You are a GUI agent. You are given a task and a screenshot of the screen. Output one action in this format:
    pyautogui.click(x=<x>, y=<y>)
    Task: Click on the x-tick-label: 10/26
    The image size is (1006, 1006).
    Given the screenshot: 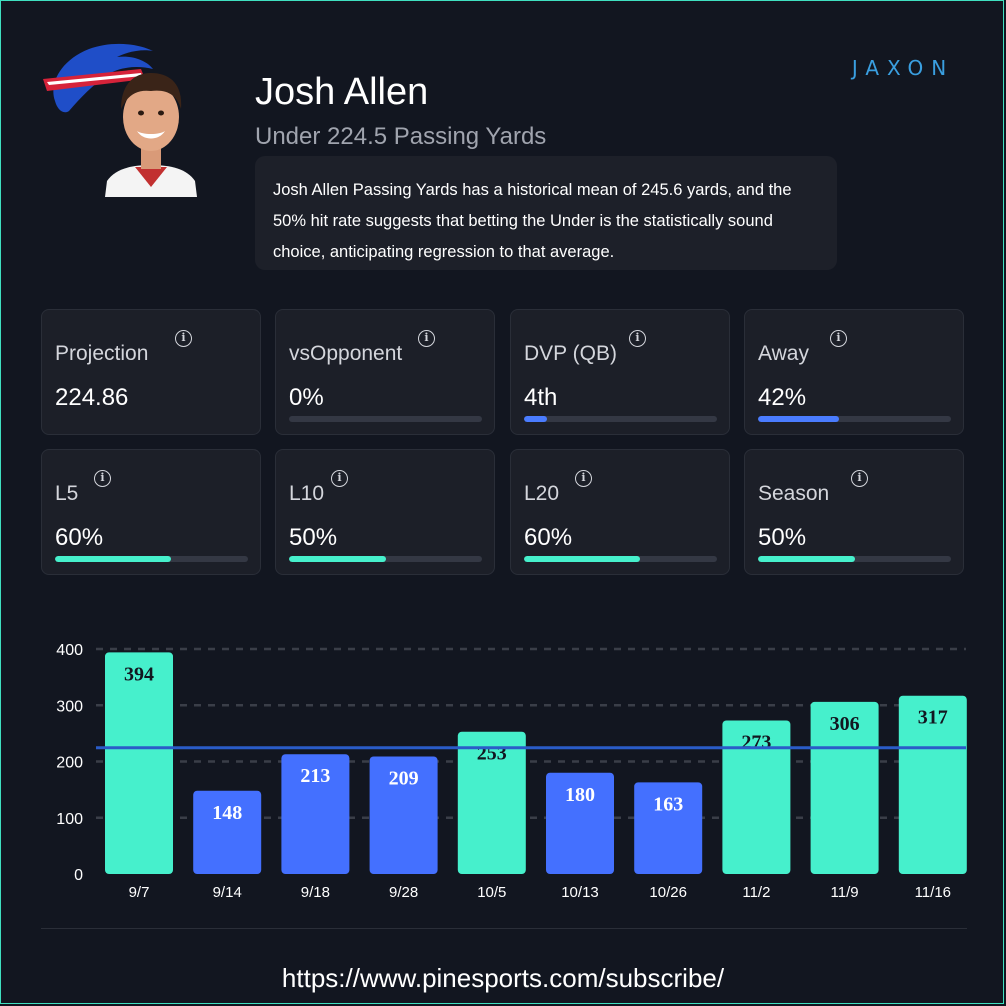 What is the action you would take?
    pyautogui.click(x=668, y=892)
    